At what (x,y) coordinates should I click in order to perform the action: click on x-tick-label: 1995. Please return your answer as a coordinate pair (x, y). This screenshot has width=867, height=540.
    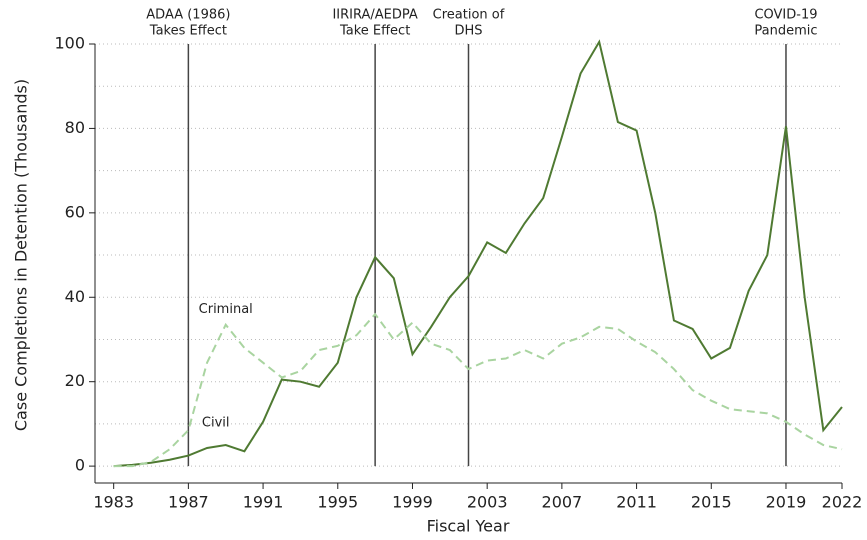
    Looking at the image, I should click on (337, 502).